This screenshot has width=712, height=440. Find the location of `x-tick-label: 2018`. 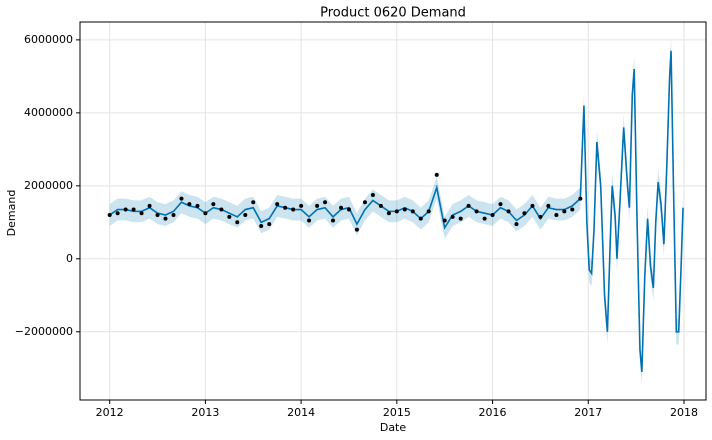

x-tick-label: 2018 is located at coordinates (684, 412).